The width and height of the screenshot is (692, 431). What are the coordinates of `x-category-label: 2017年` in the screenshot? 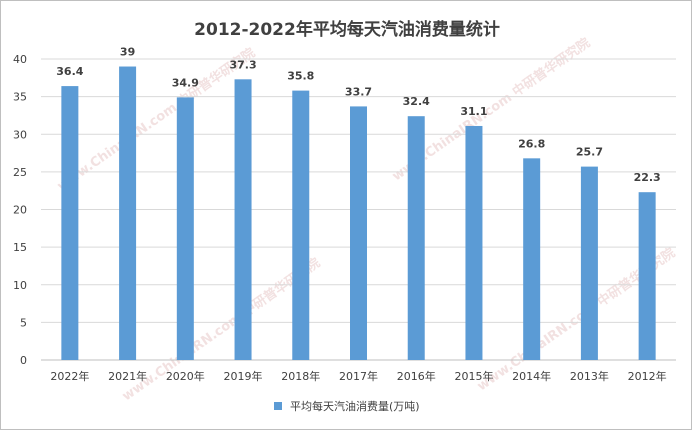 It's located at (358, 376).